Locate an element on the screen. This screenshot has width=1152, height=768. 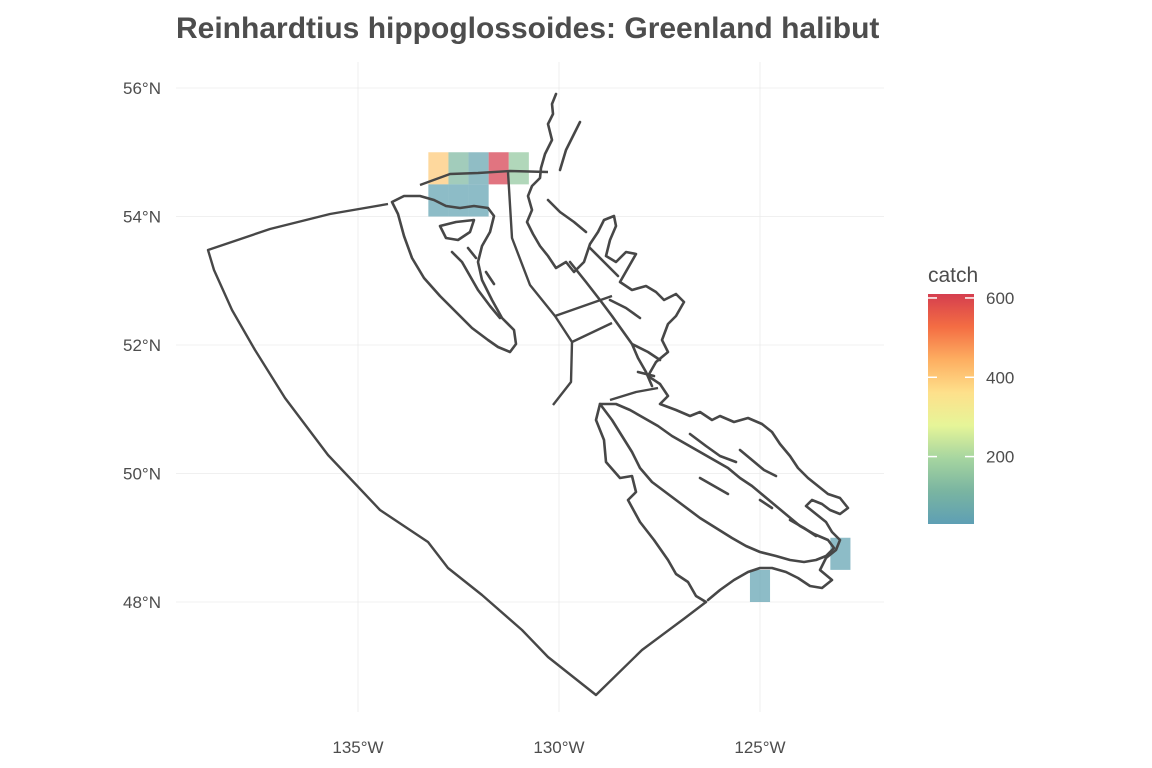
legend-tick-label: 600 is located at coordinates (1000, 298).